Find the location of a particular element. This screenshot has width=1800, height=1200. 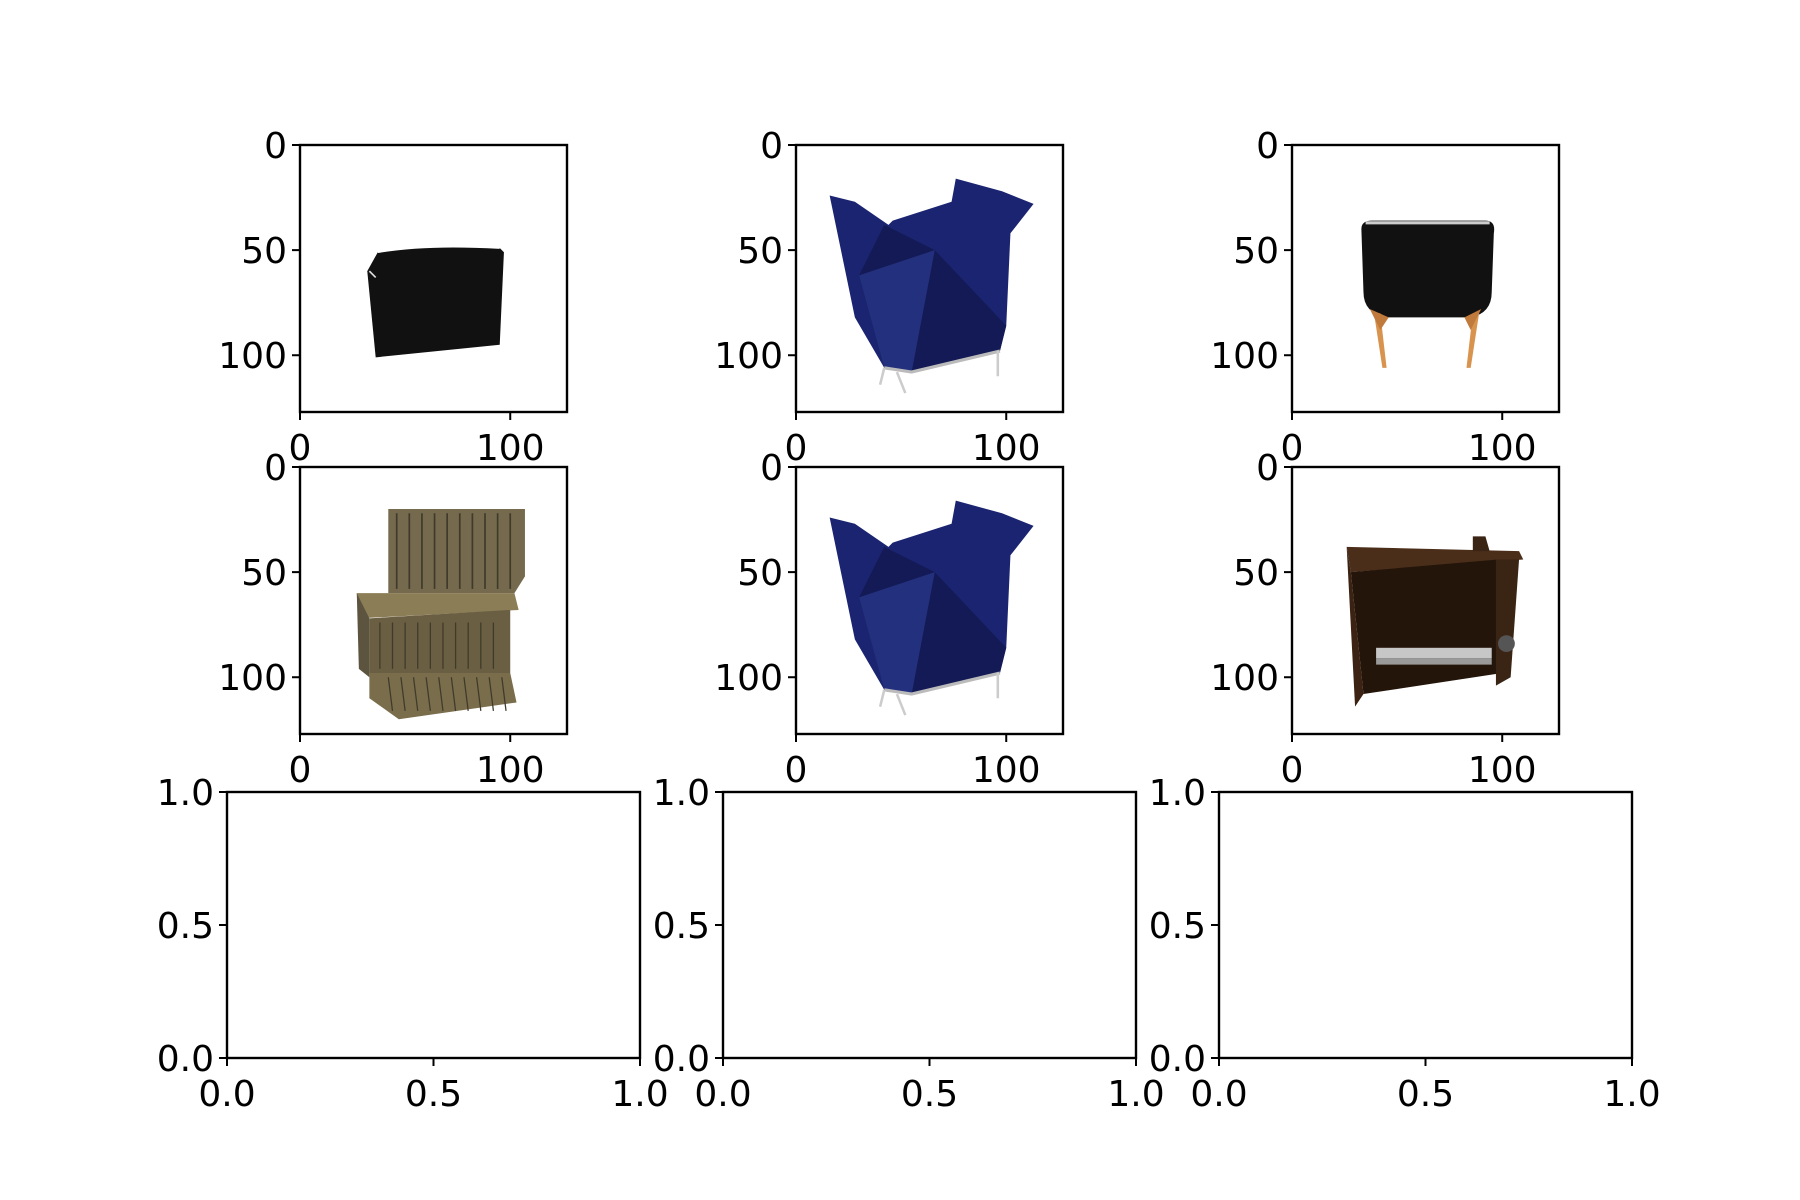

wooden-s-chair-icon is located at coordinates (440, 614).